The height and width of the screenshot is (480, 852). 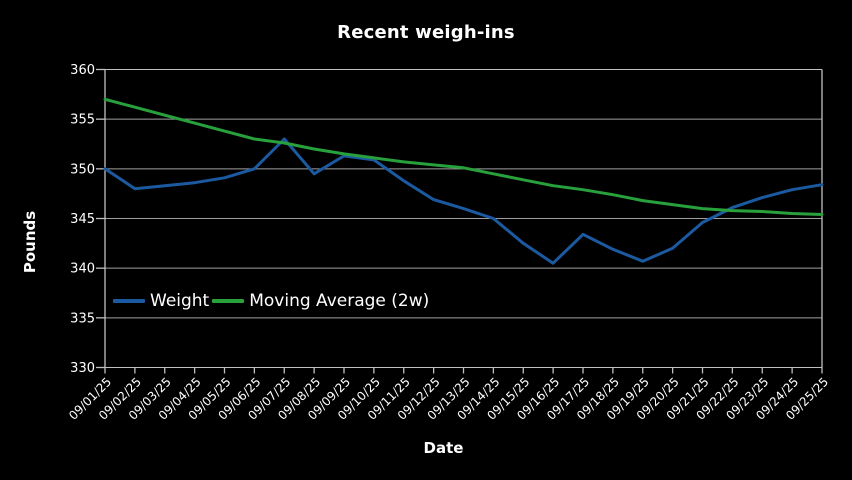 I want to click on y-tick-label: 360, so click(x=82, y=70).